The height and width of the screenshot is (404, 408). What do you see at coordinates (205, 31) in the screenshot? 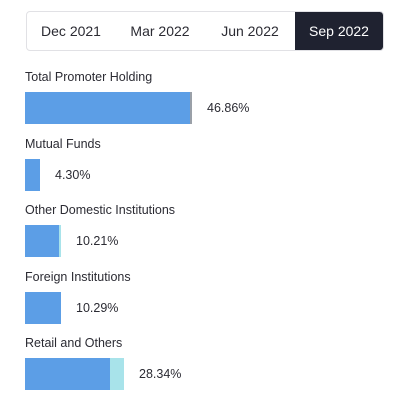
I see `period-tabs: Dec 2021 Mar 2022 Jun 2022 Sep 2022` at bounding box center [205, 31].